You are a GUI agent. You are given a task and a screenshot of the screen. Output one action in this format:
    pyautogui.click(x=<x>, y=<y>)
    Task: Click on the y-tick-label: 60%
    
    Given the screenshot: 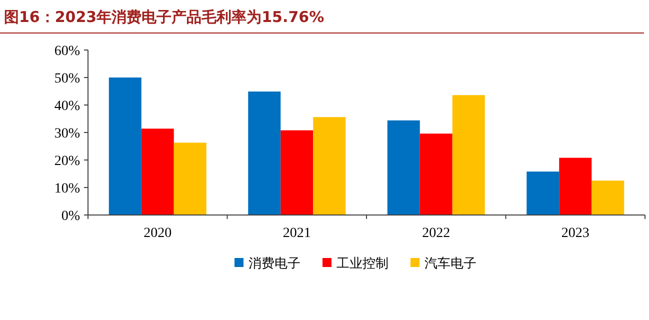 What is the action you would take?
    pyautogui.click(x=67, y=51)
    